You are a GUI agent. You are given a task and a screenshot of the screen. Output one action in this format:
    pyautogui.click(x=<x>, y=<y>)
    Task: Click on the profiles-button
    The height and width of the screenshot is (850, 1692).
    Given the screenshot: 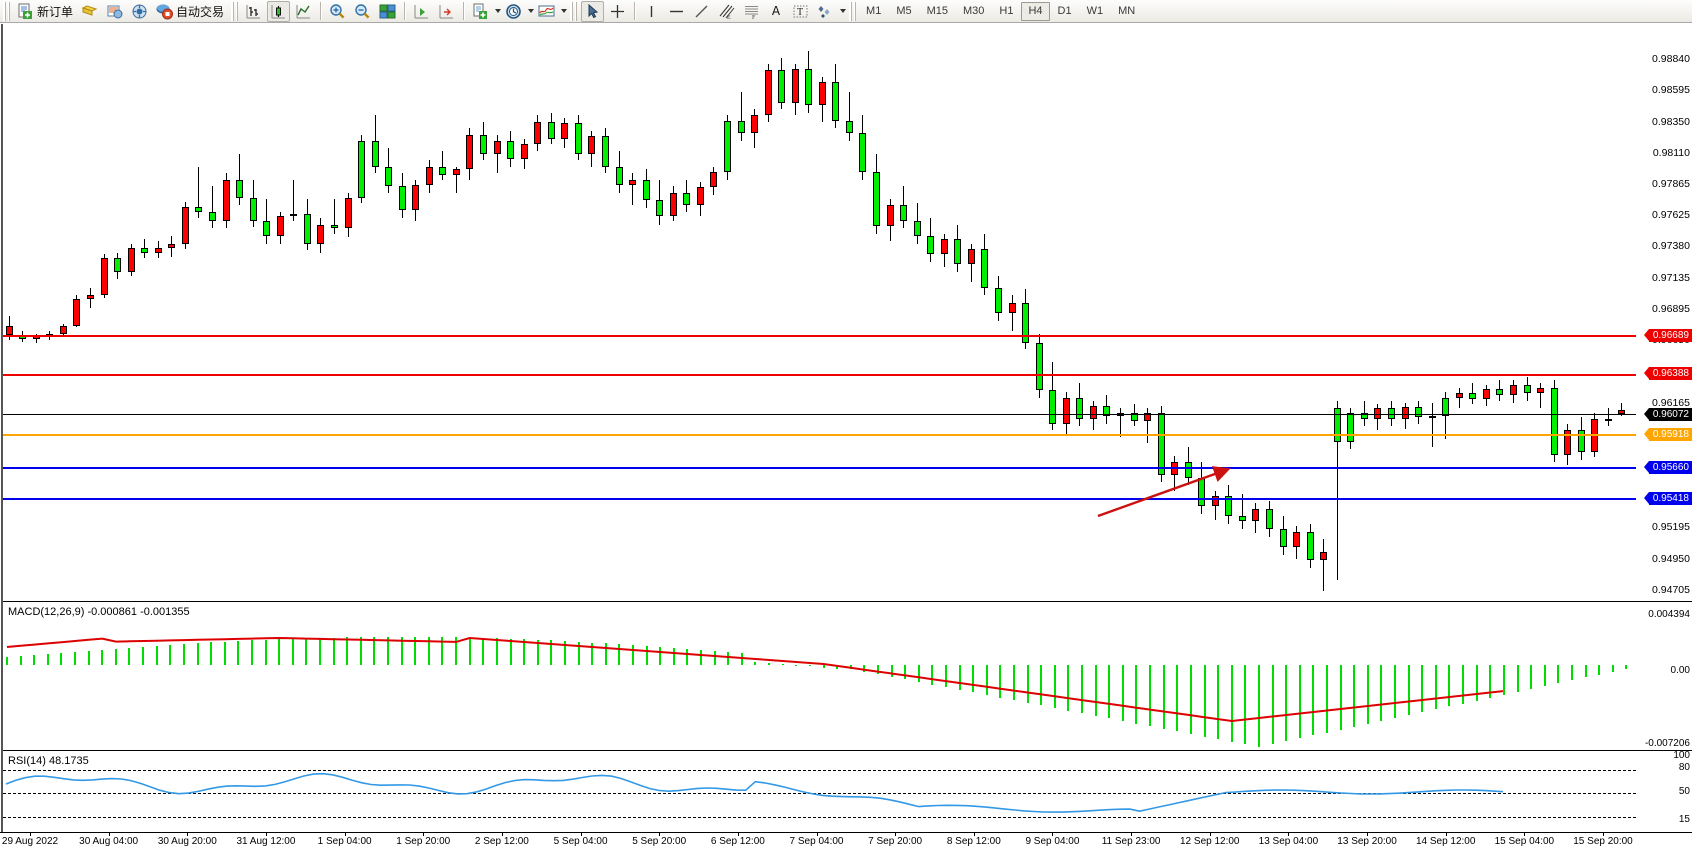 What is the action you would take?
    pyautogui.click(x=89, y=11)
    